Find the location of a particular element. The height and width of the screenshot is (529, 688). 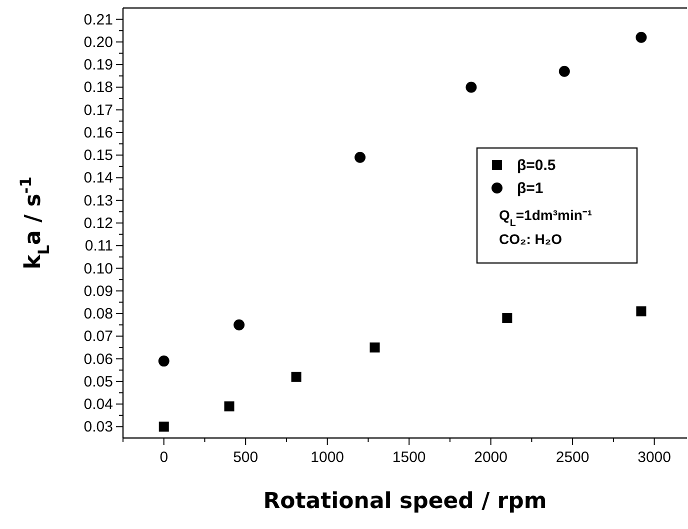

x-tick-label: 3000 is located at coordinates (654, 457).